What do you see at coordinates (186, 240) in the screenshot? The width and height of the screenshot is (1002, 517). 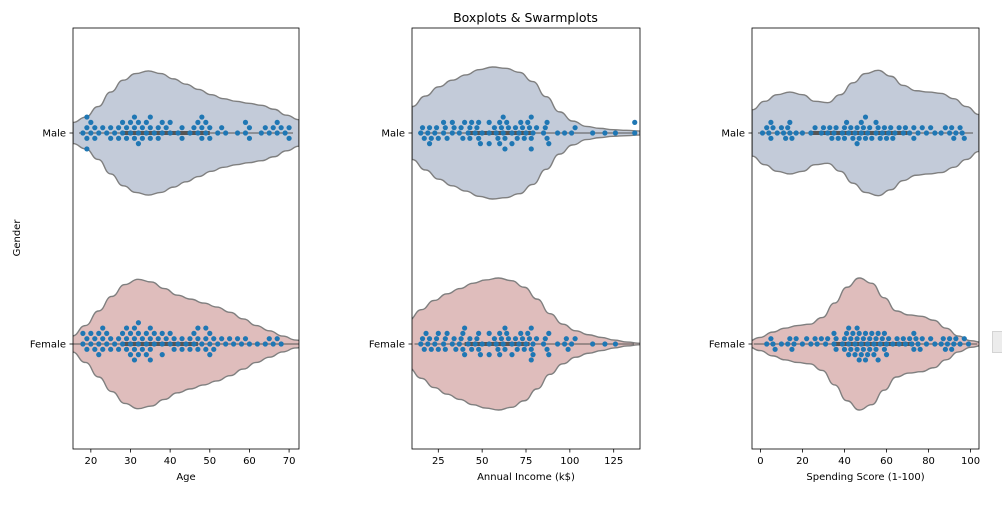 I see `plot-area` at bounding box center [186, 240].